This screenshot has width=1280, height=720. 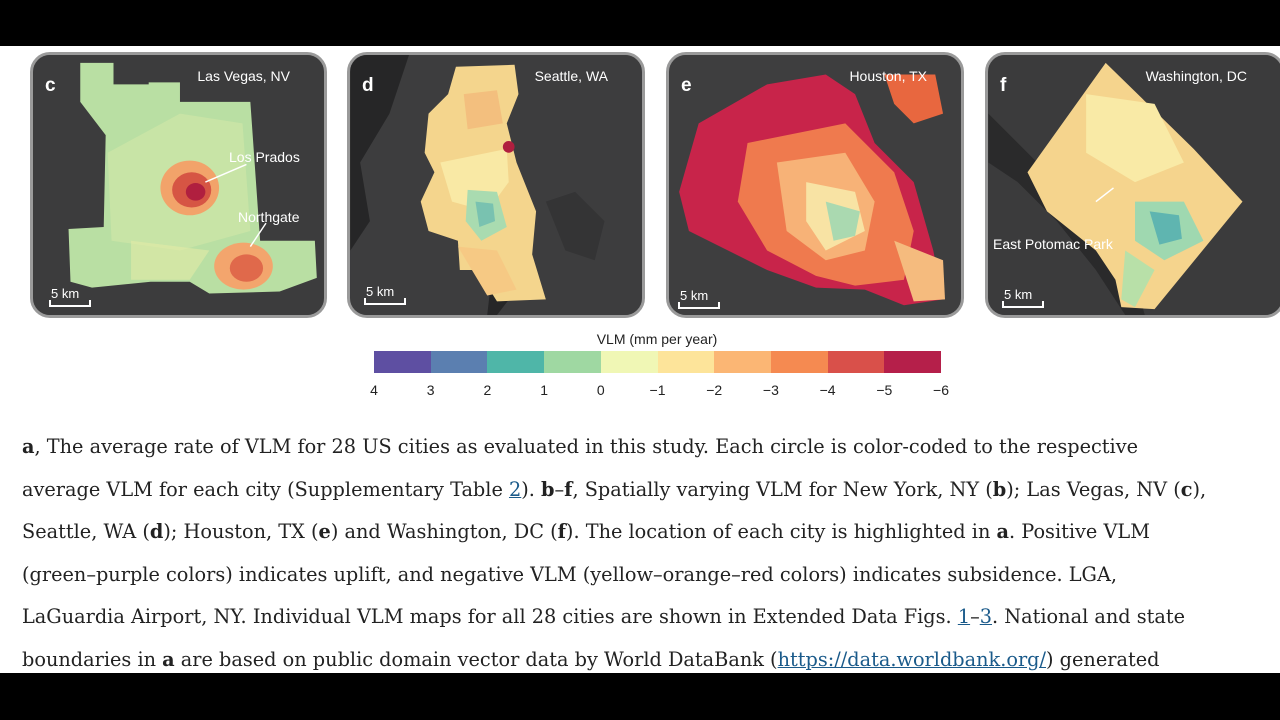 I want to click on annotation-los-prados: Los Prados, so click(x=264, y=157).